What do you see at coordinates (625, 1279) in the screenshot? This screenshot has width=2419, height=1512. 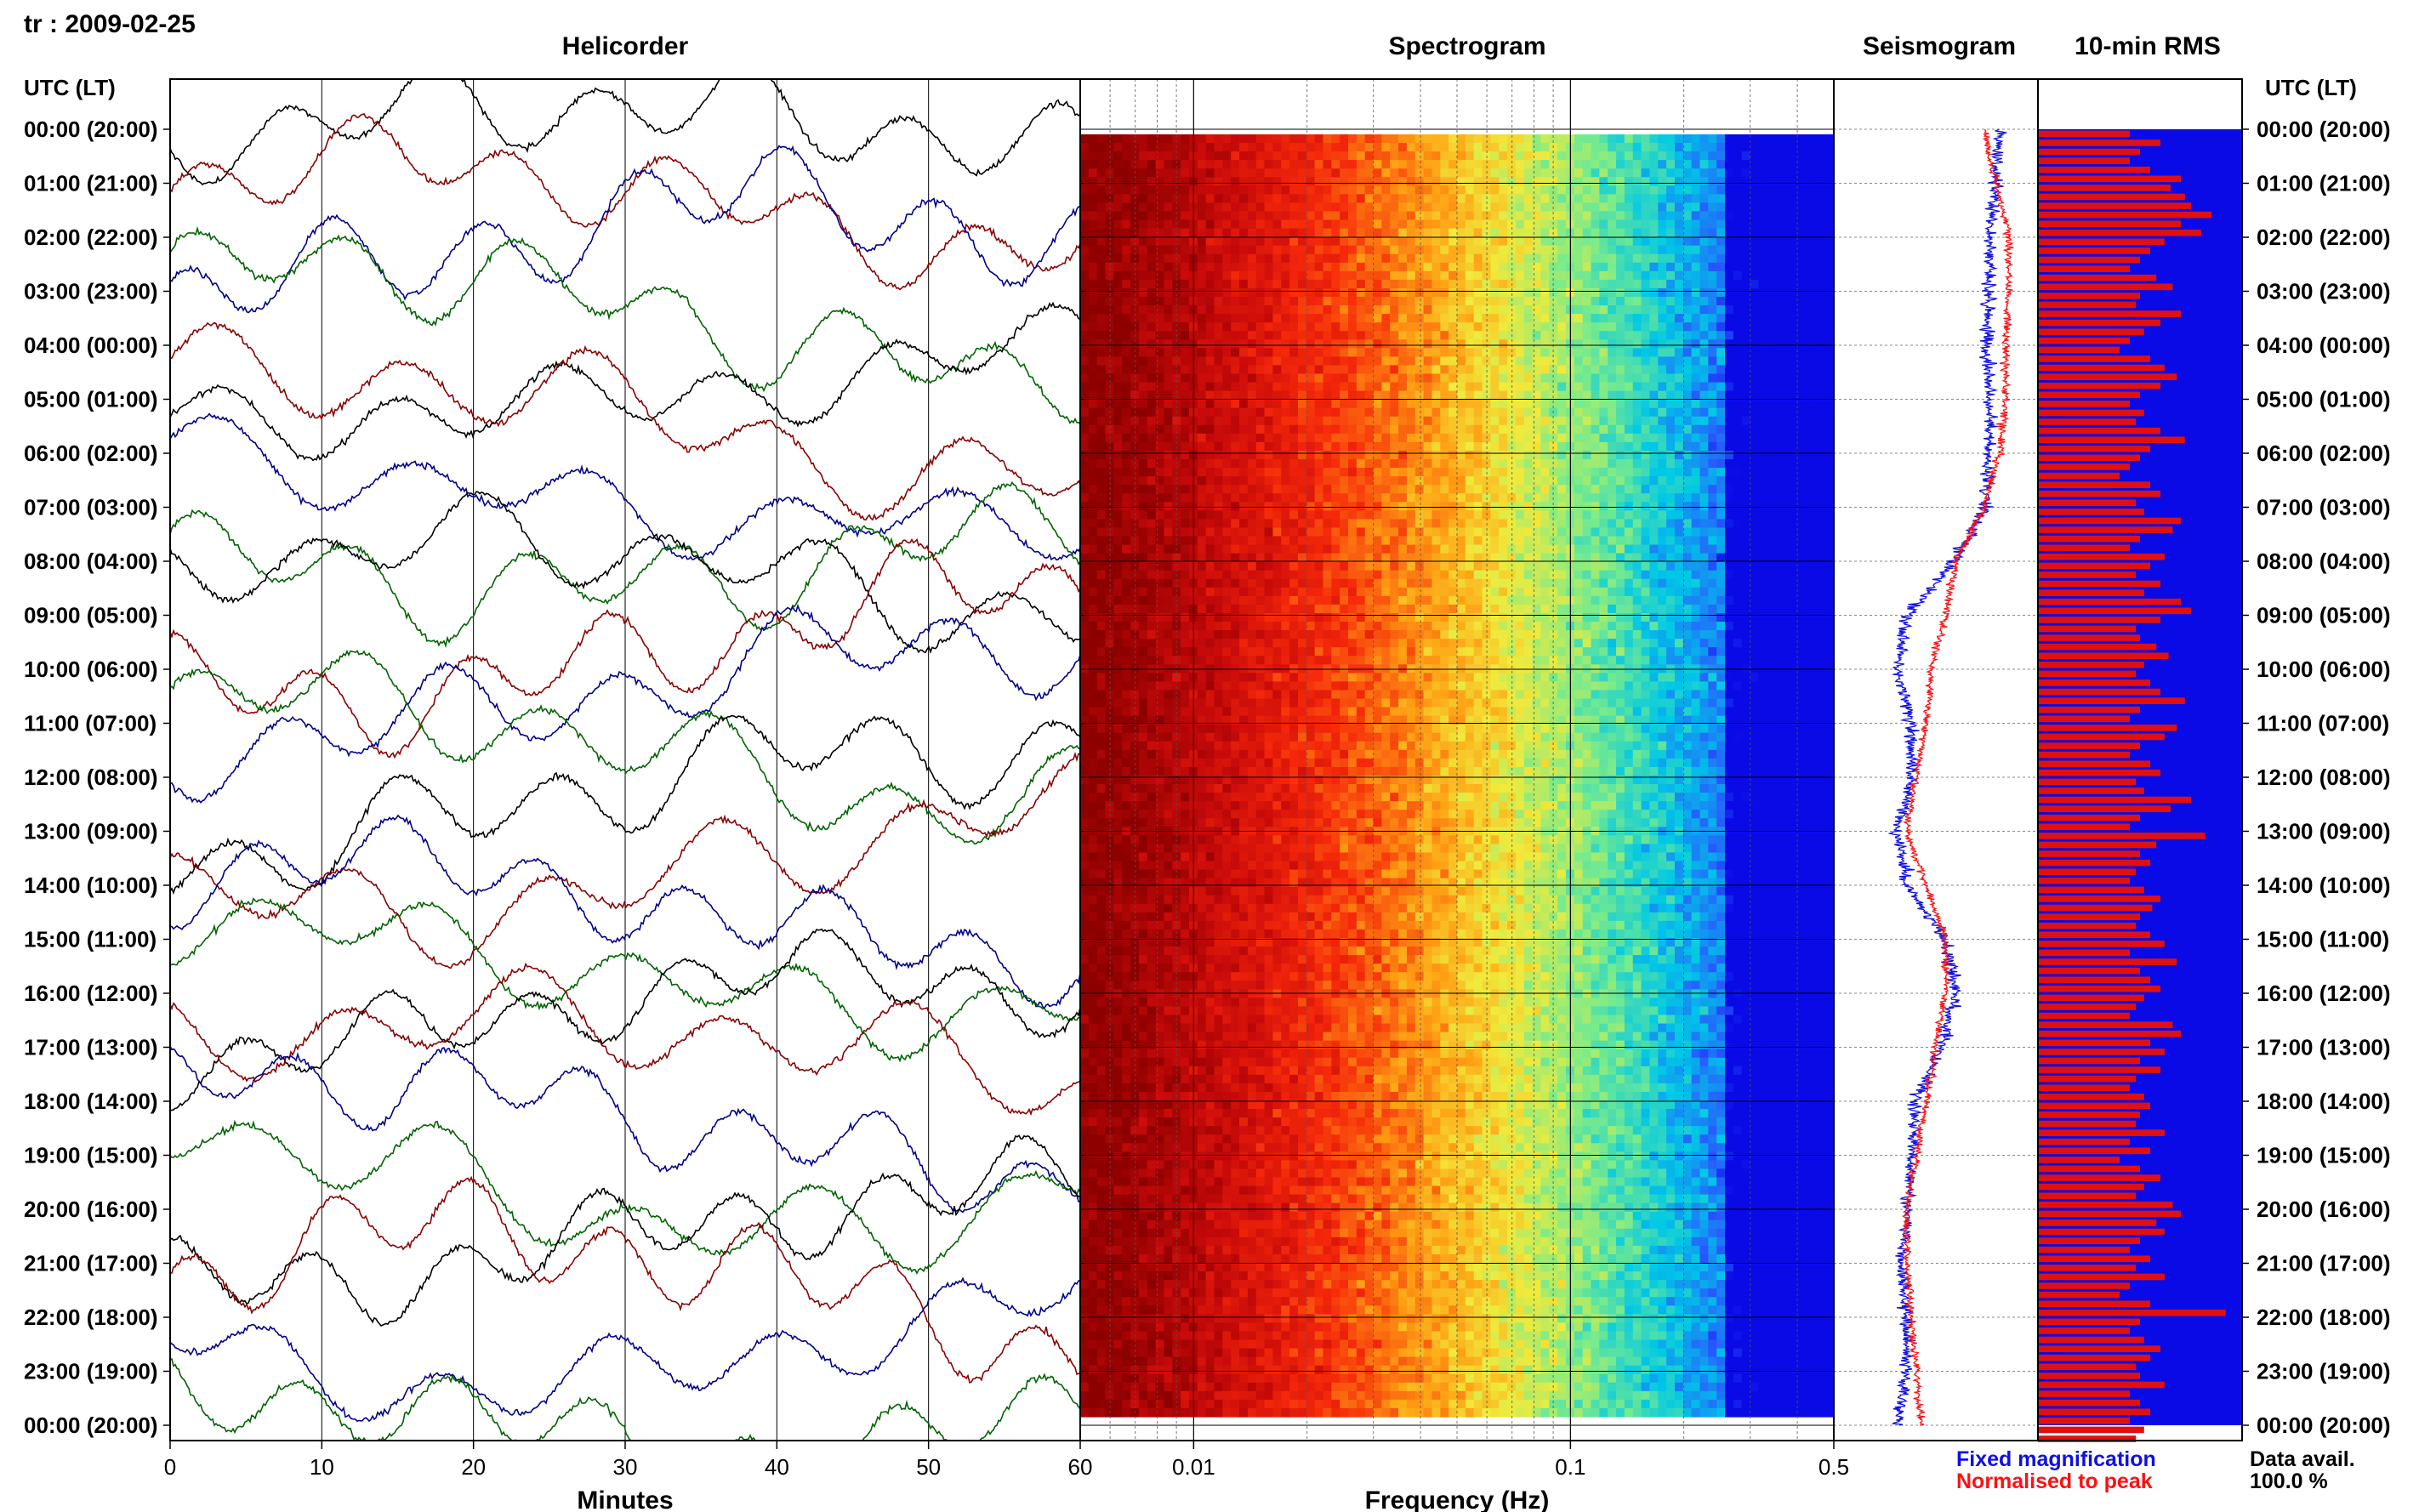 I see `helicorder-trace` at bounding box center [625, 1279].